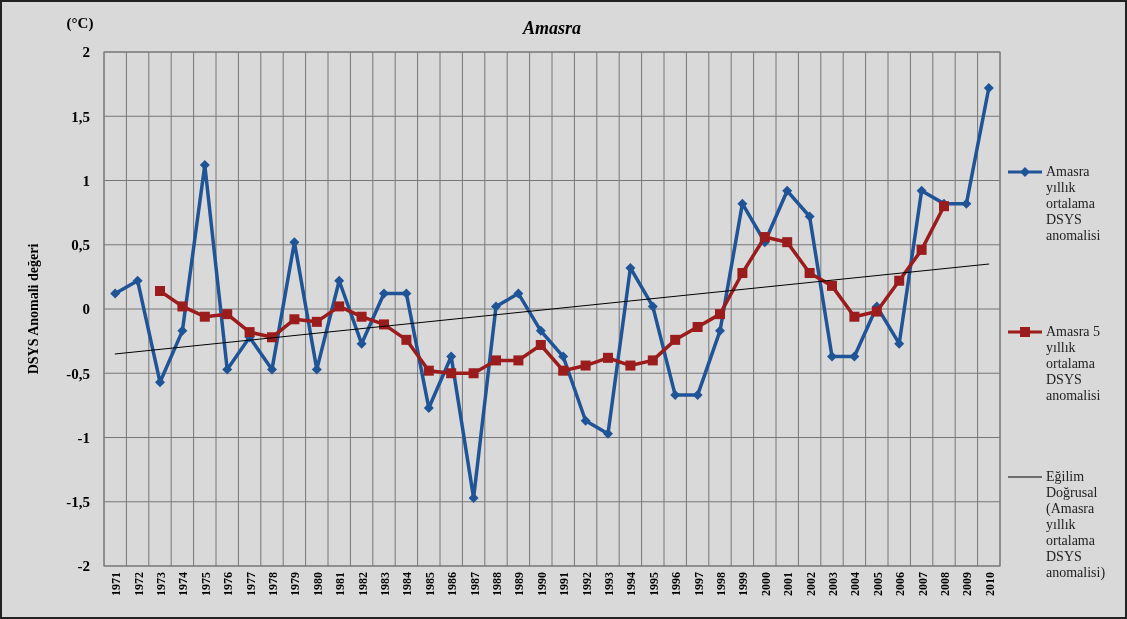 Image resolution: width=1127 pixels, height=619 pixels. What do you see at coordinates (295, 584) in the screenshot?
I see `x-tick-label: 1979` at bounding box center [295, 584].